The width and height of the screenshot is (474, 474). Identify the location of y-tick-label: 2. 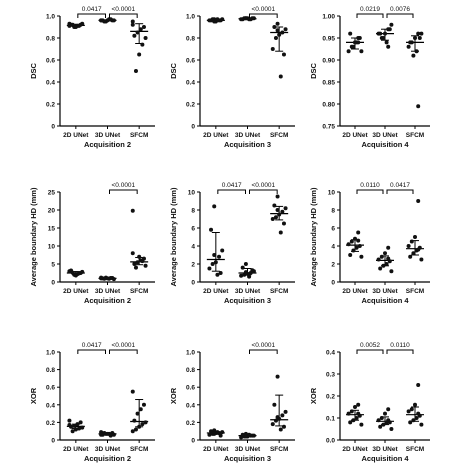
(193, 265).